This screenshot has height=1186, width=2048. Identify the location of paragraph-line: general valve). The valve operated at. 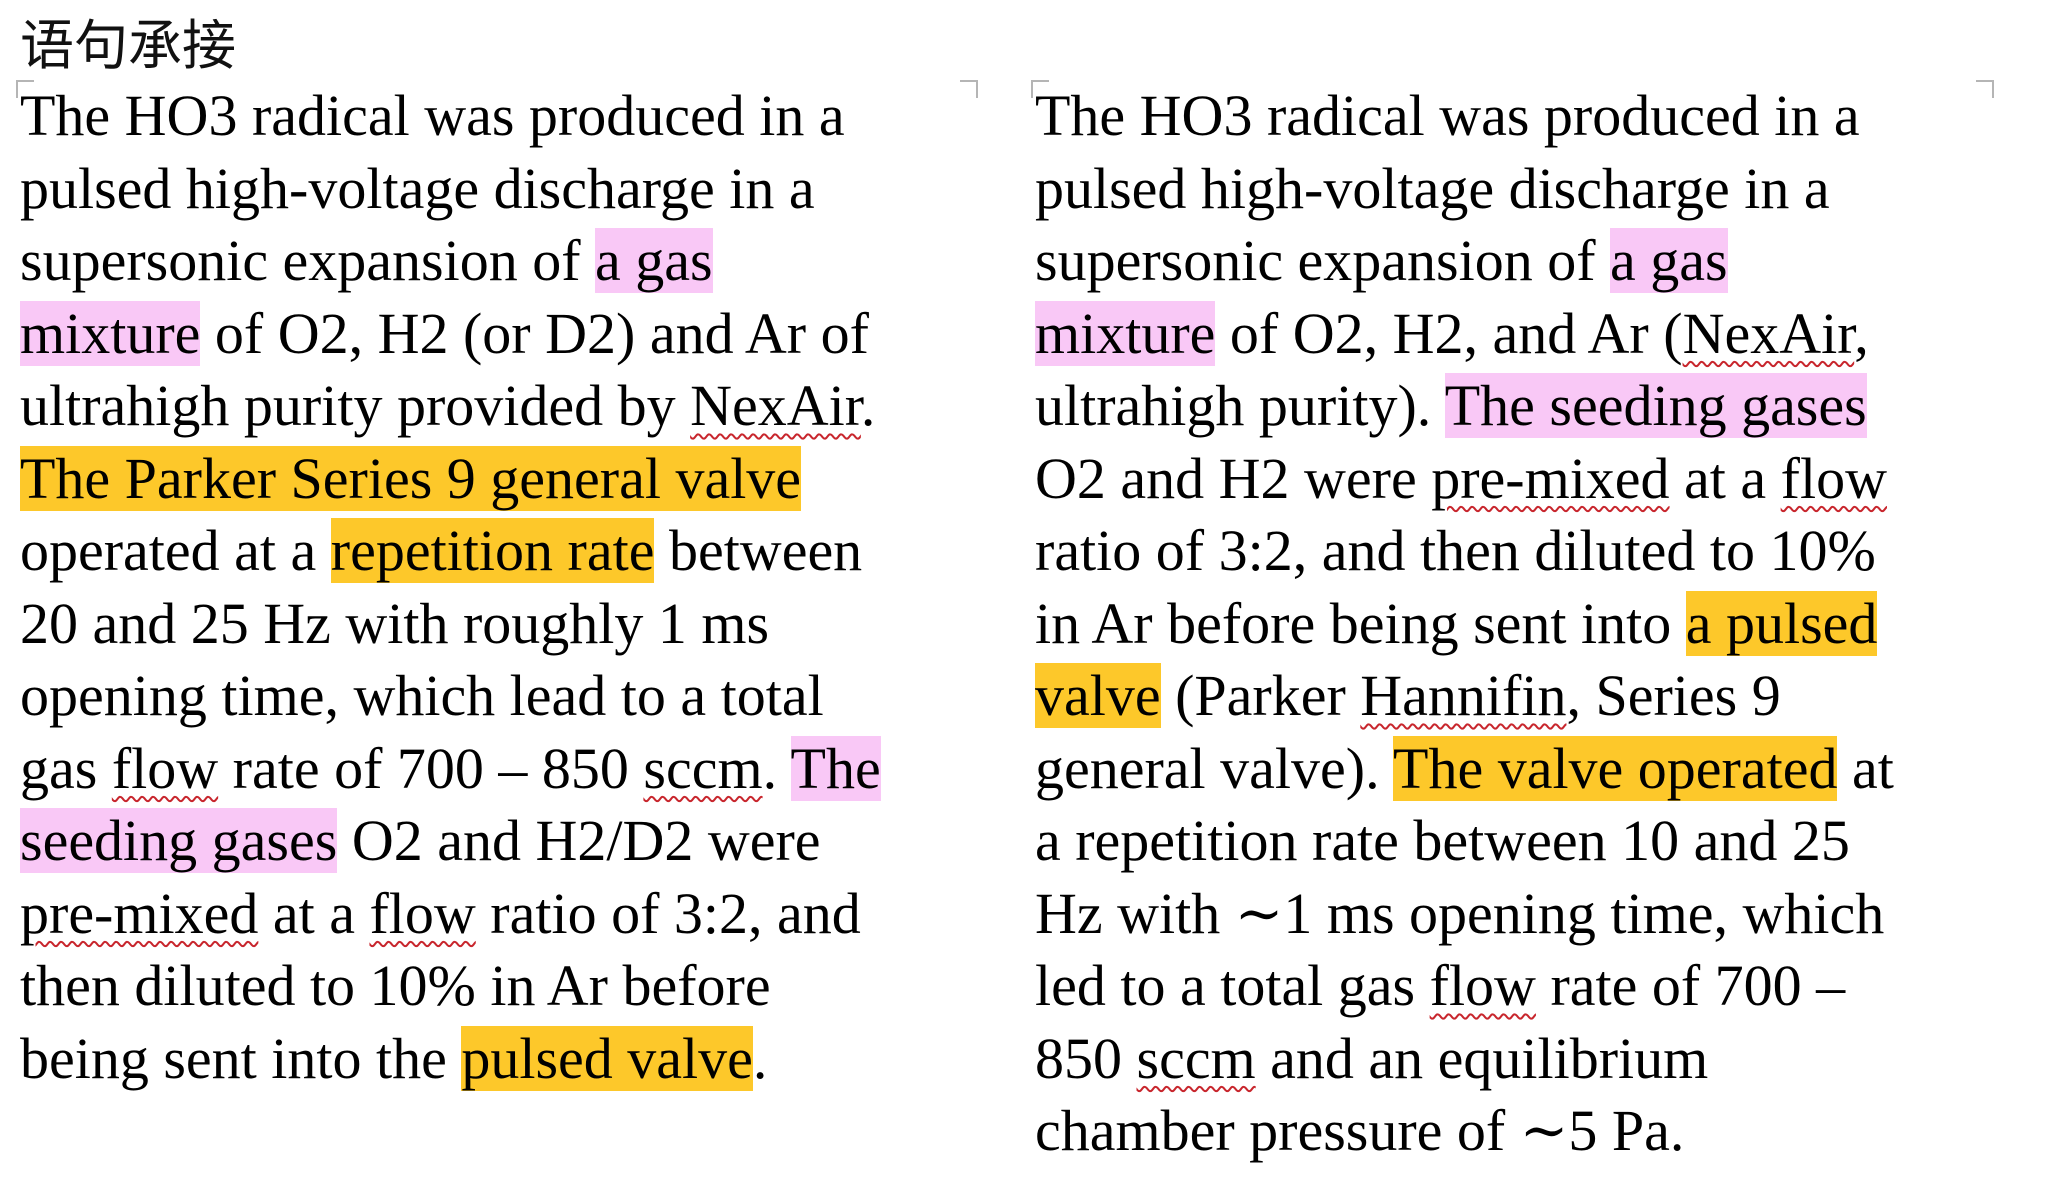
(1522, 769).